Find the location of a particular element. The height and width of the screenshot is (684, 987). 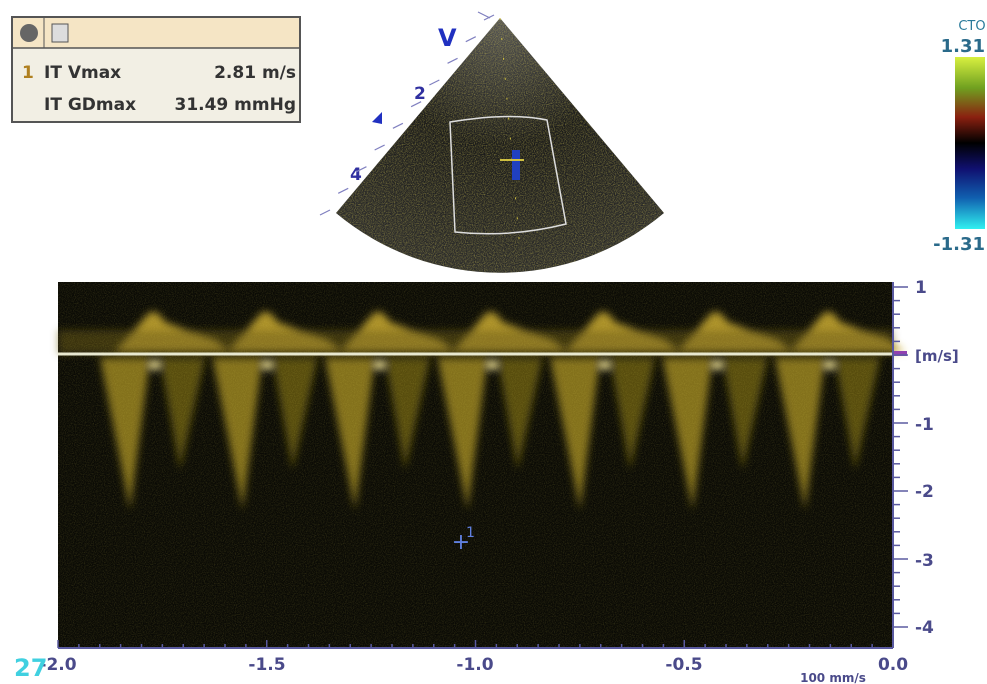

x-label: -1.5 is located at coordinates (266, 665).